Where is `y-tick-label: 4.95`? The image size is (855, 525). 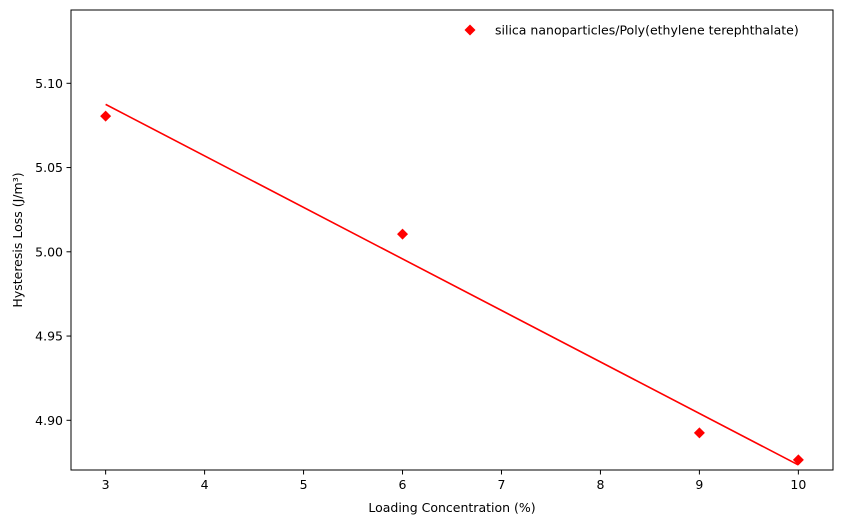 y-tick-label: 4.95 is located at coordinates (49, 336).